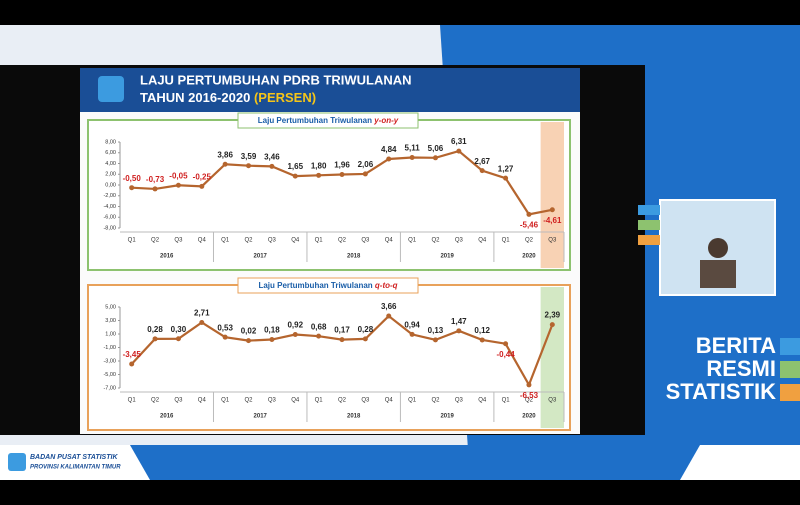  I want to click on y-tick-label: 3,00, so click(110, 321).